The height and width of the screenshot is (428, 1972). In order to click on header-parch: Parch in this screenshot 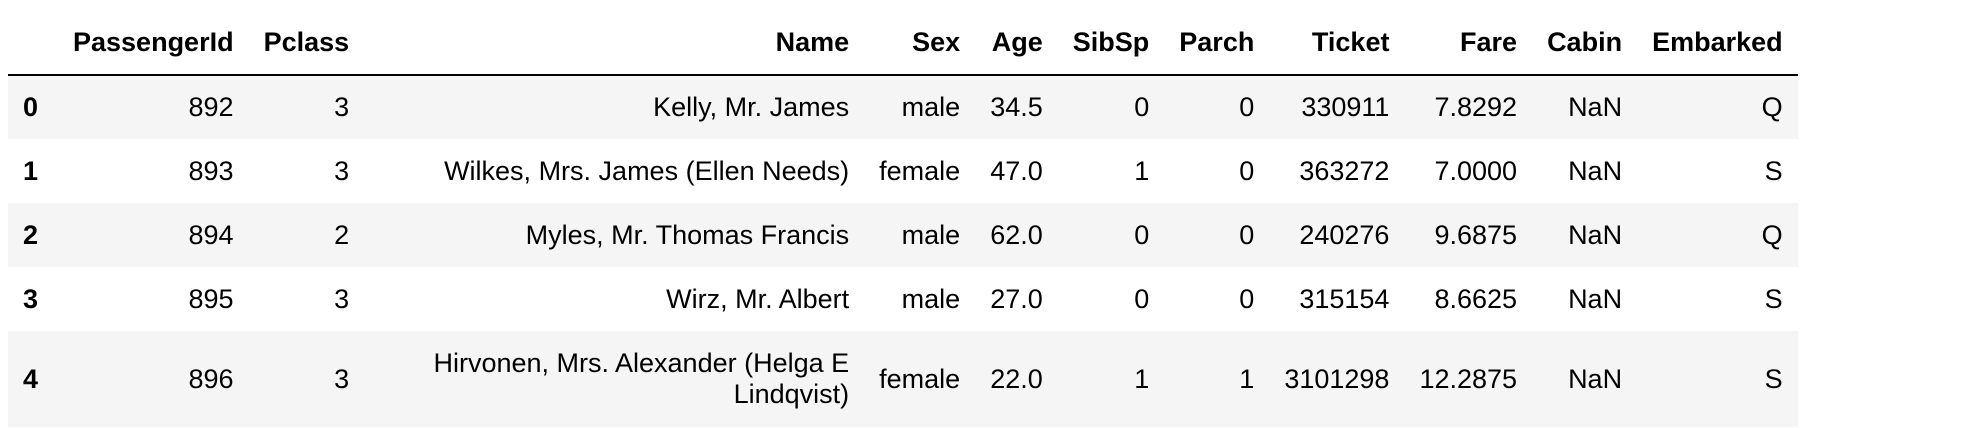, I will do `click(1217, 45)`.